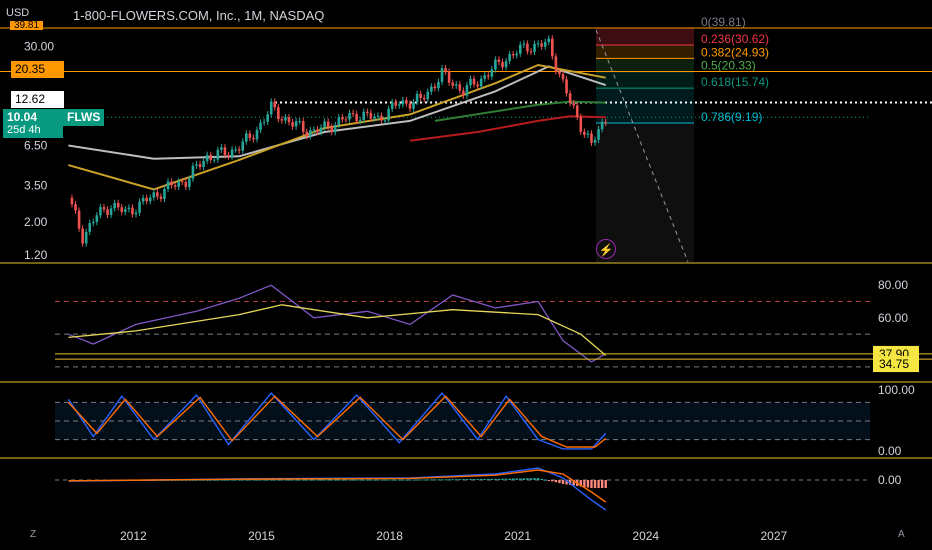 This screenshot has height=550, width=932. What do you see at coordinates (735, 52) in the screenshot?
I see `fib-level-label: 0.382(24.93)` at bounding box center [735, 52].